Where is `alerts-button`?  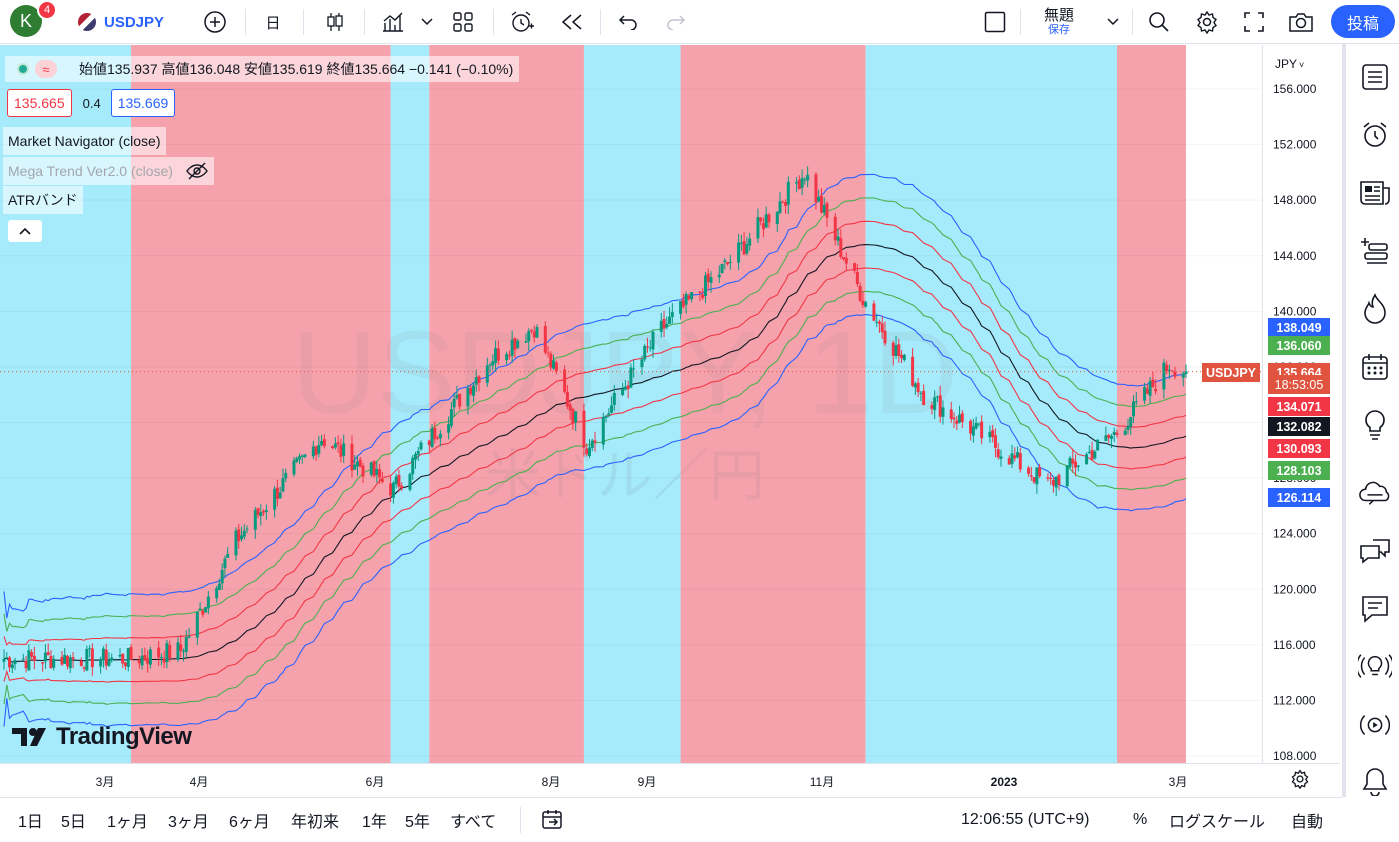
alerts-button is located at coordinates (1375, 135).